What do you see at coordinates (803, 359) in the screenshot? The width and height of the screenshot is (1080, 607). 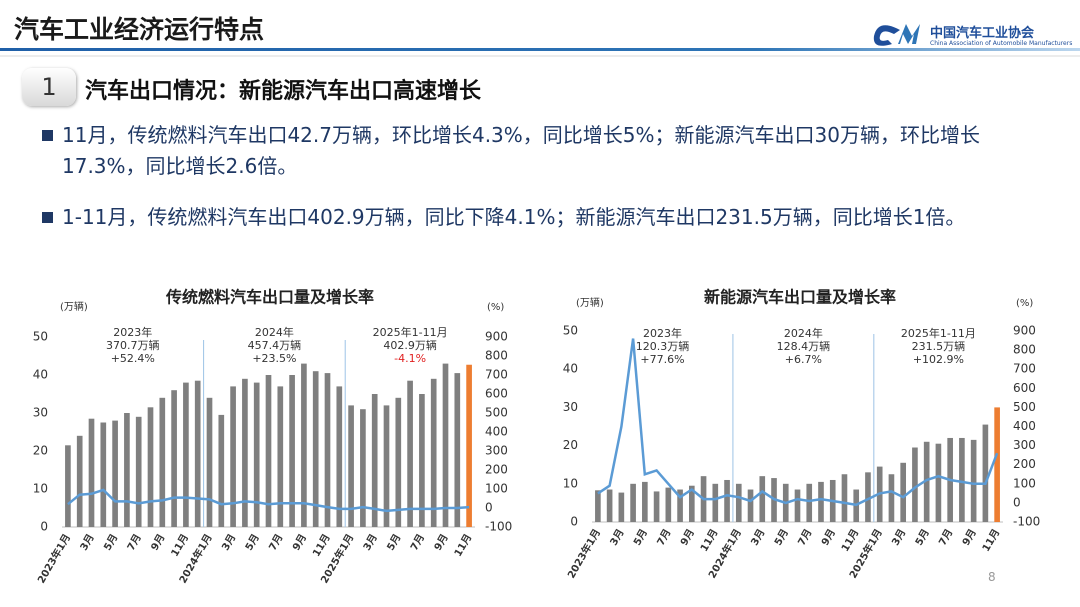 I see `annotation: +6.7%` at bounding box center [803, 359].